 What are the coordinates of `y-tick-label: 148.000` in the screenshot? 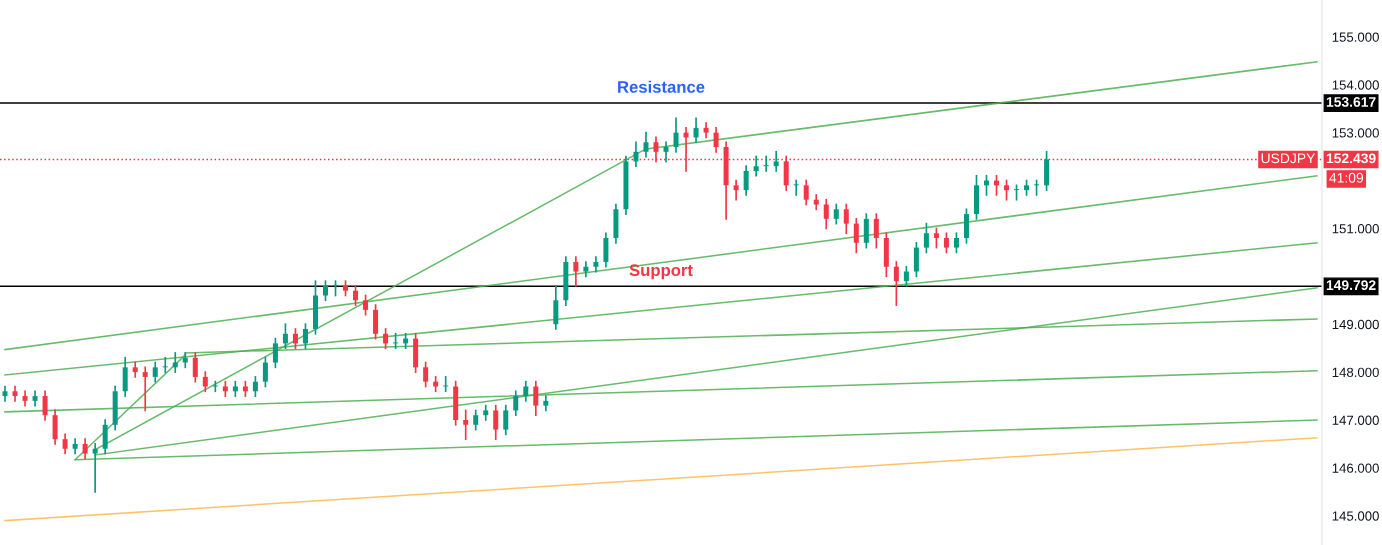 It's located at (1355, 372).